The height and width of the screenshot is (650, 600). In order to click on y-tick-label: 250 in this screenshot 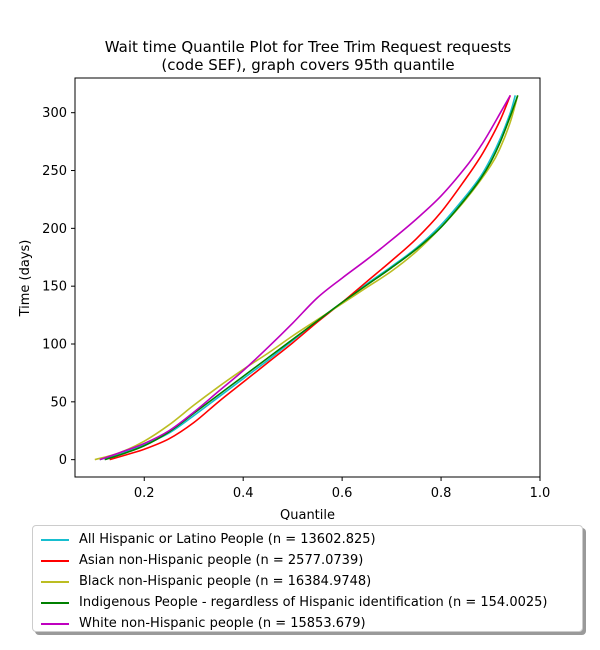, I will do `click(54, 171)`.